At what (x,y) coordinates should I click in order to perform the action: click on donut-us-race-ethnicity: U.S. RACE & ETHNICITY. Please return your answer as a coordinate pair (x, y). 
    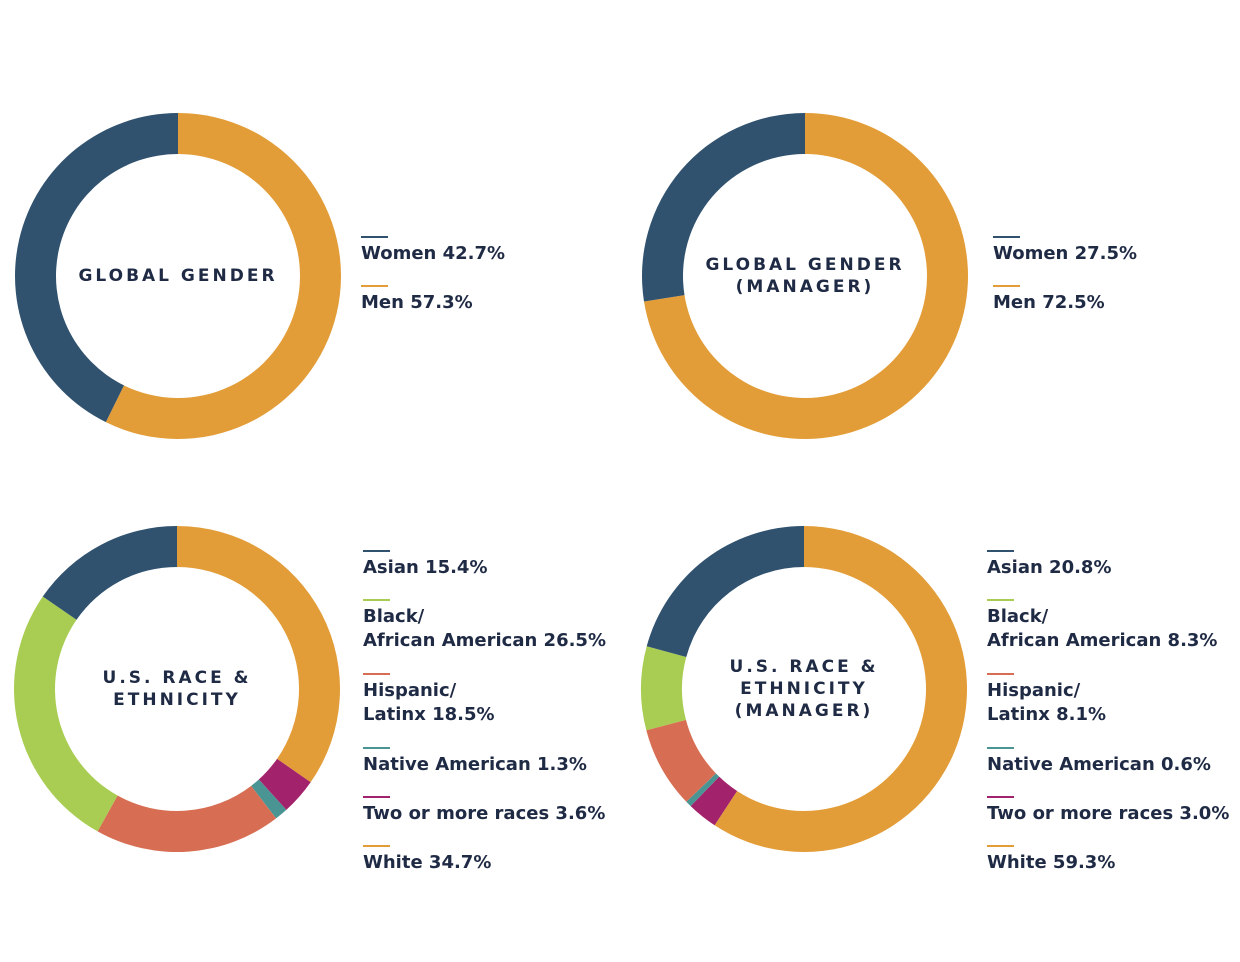
    Looking at the image, I should click on (177, 689).